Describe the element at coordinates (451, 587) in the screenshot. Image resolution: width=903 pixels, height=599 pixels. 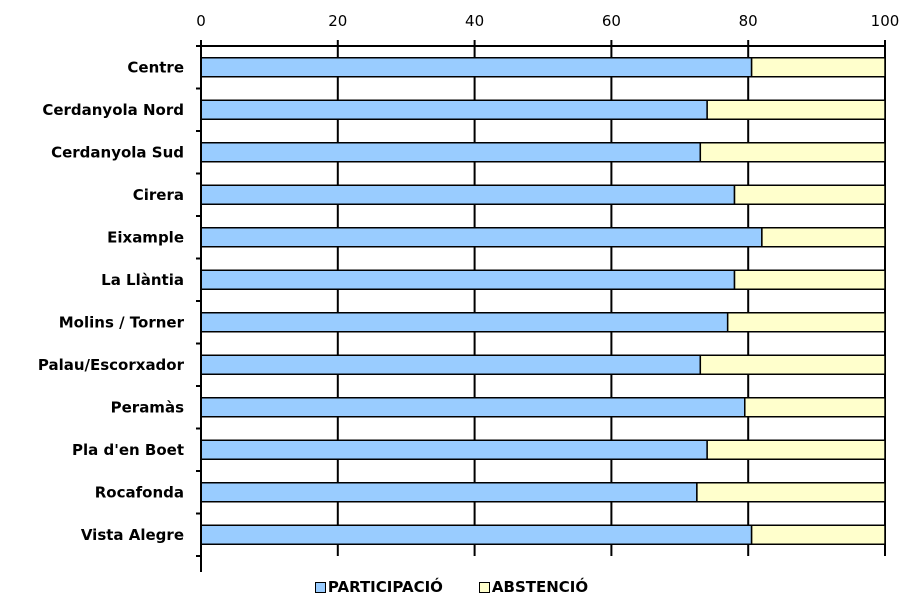
I see `legend: PARTICIPACIÓ ABSTENCIÓ` at that location.